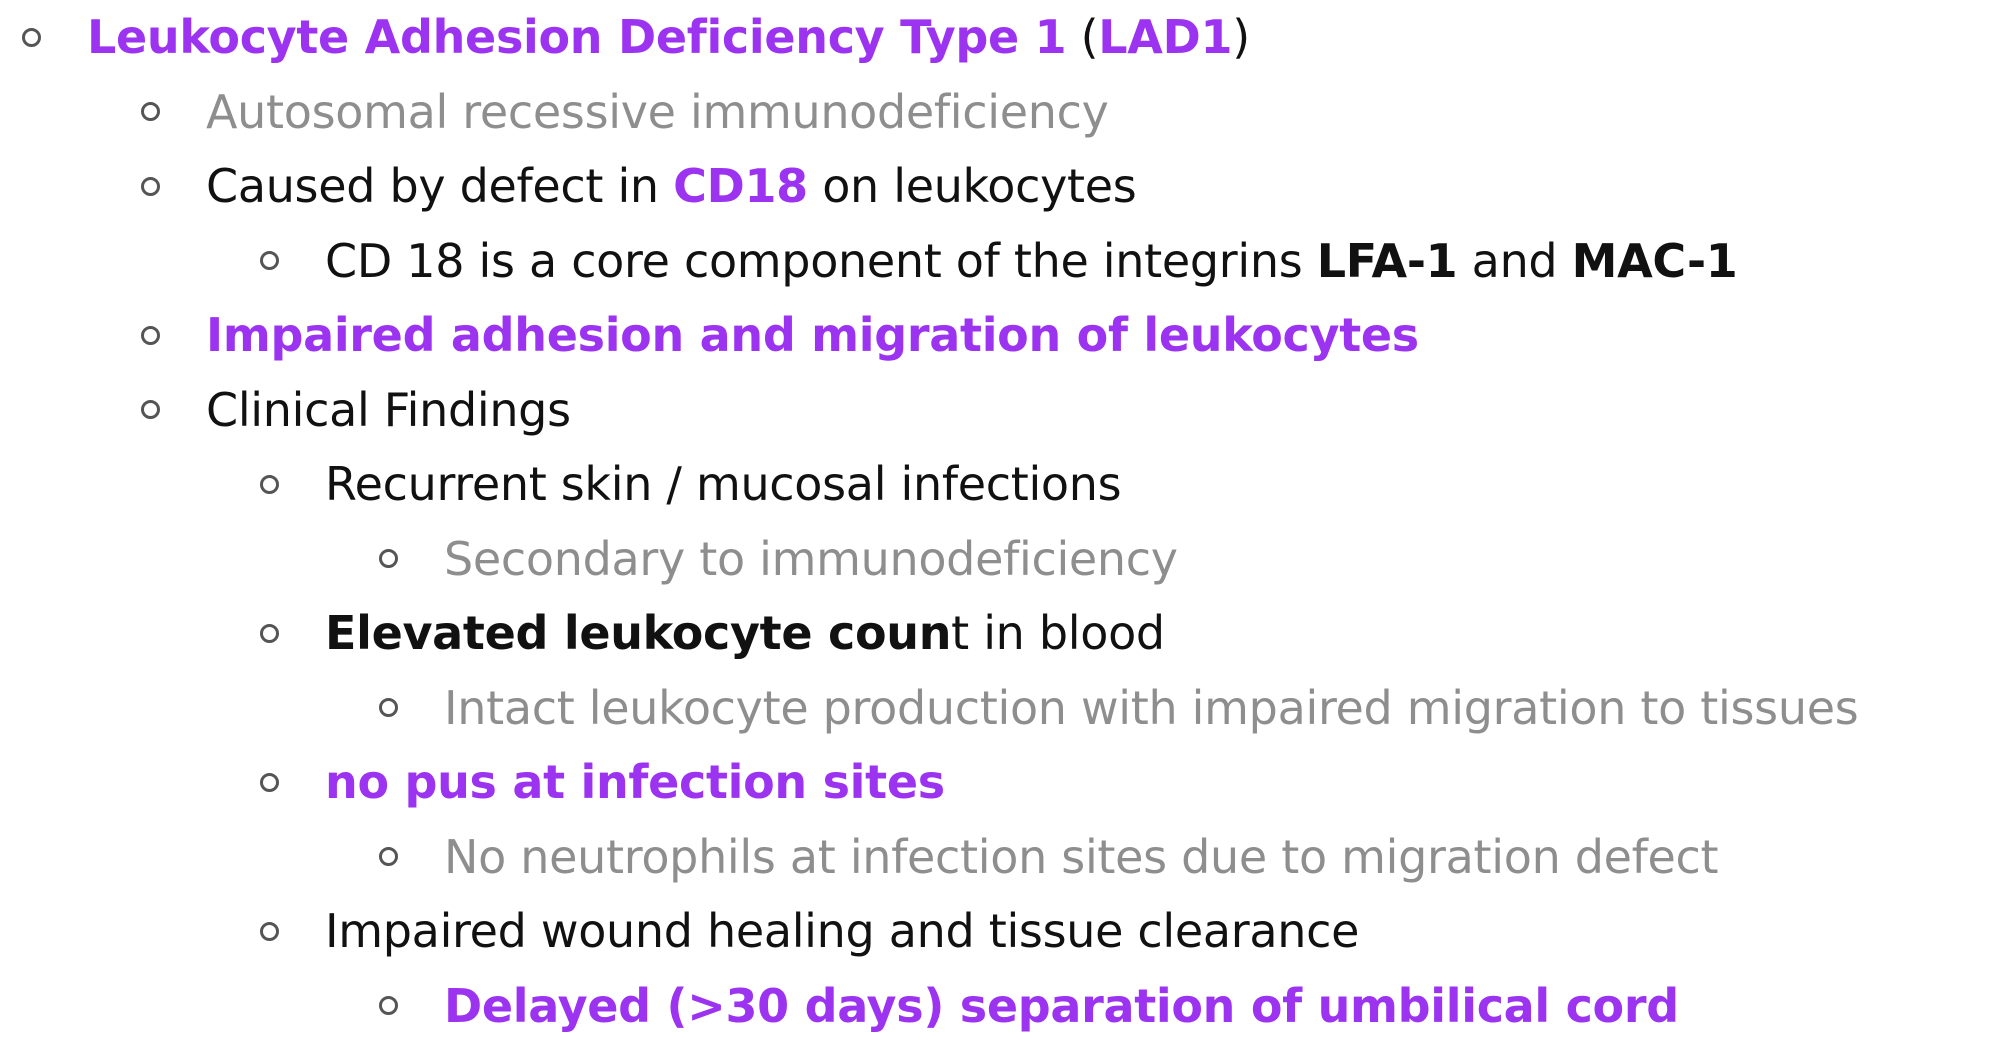  I want to click on text-segment: CD18, so click(740, 186).